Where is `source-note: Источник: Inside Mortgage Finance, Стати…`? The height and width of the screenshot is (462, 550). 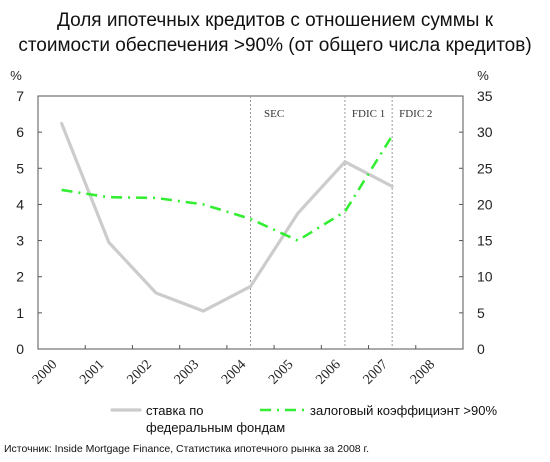
source-note: Источник: Inside Mortgage Finance, Стати… is located at coordinates (187, 449).